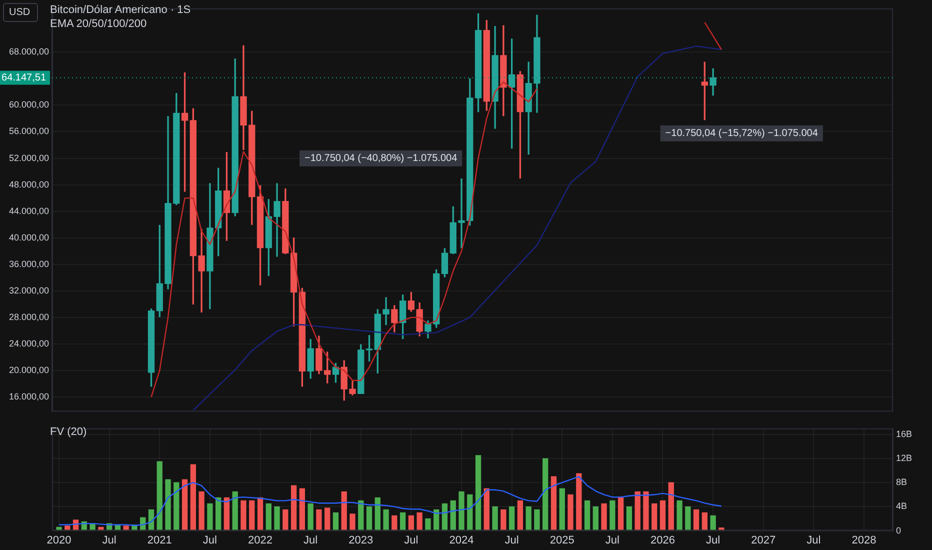 The height and width of the screenshot is (550, 932). Describe the element at coordinates (361, 540) in the screenshot. I see `x-tick-label: 2023` at that location.